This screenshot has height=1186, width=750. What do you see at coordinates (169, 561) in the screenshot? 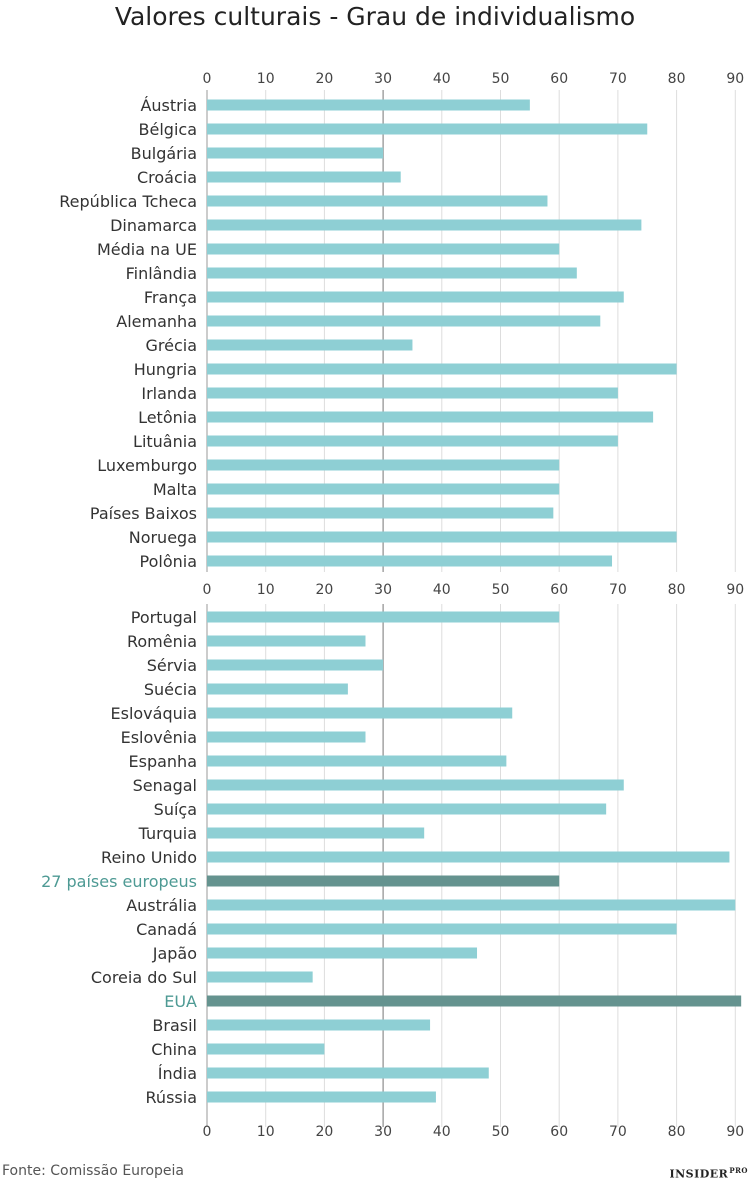
I see `category-label: Polônia` at bounding box center [169, 561].